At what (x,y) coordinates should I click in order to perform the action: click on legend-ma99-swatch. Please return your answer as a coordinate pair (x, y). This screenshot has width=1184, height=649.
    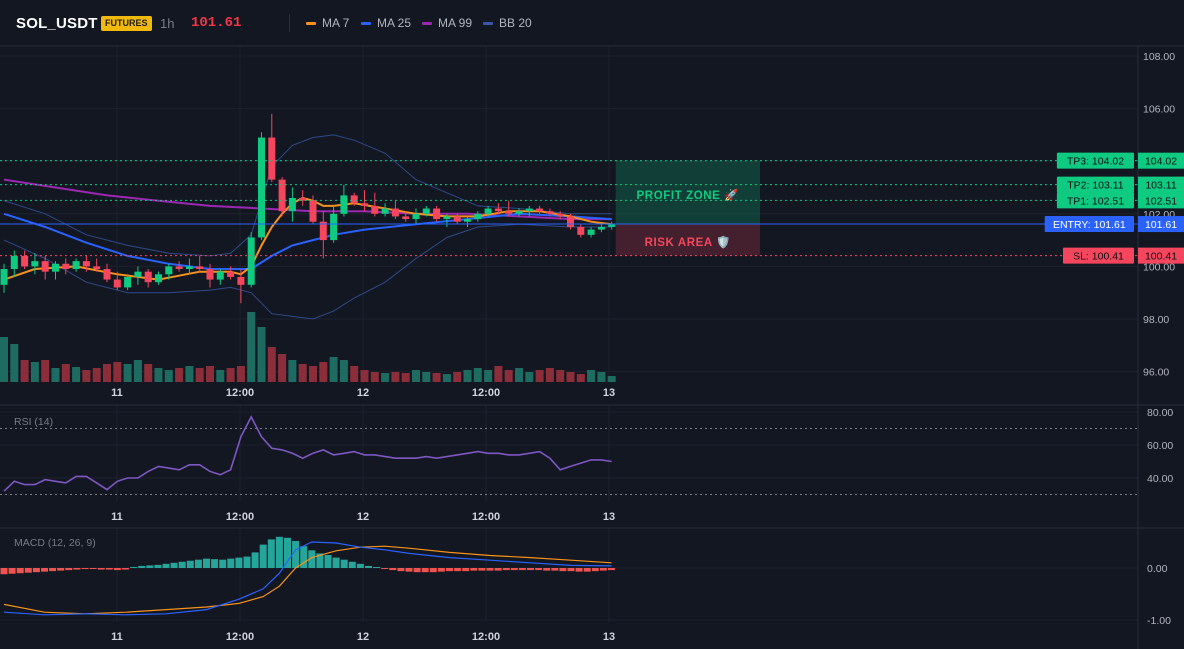
    Looking at the image, I should click on (427, 24).